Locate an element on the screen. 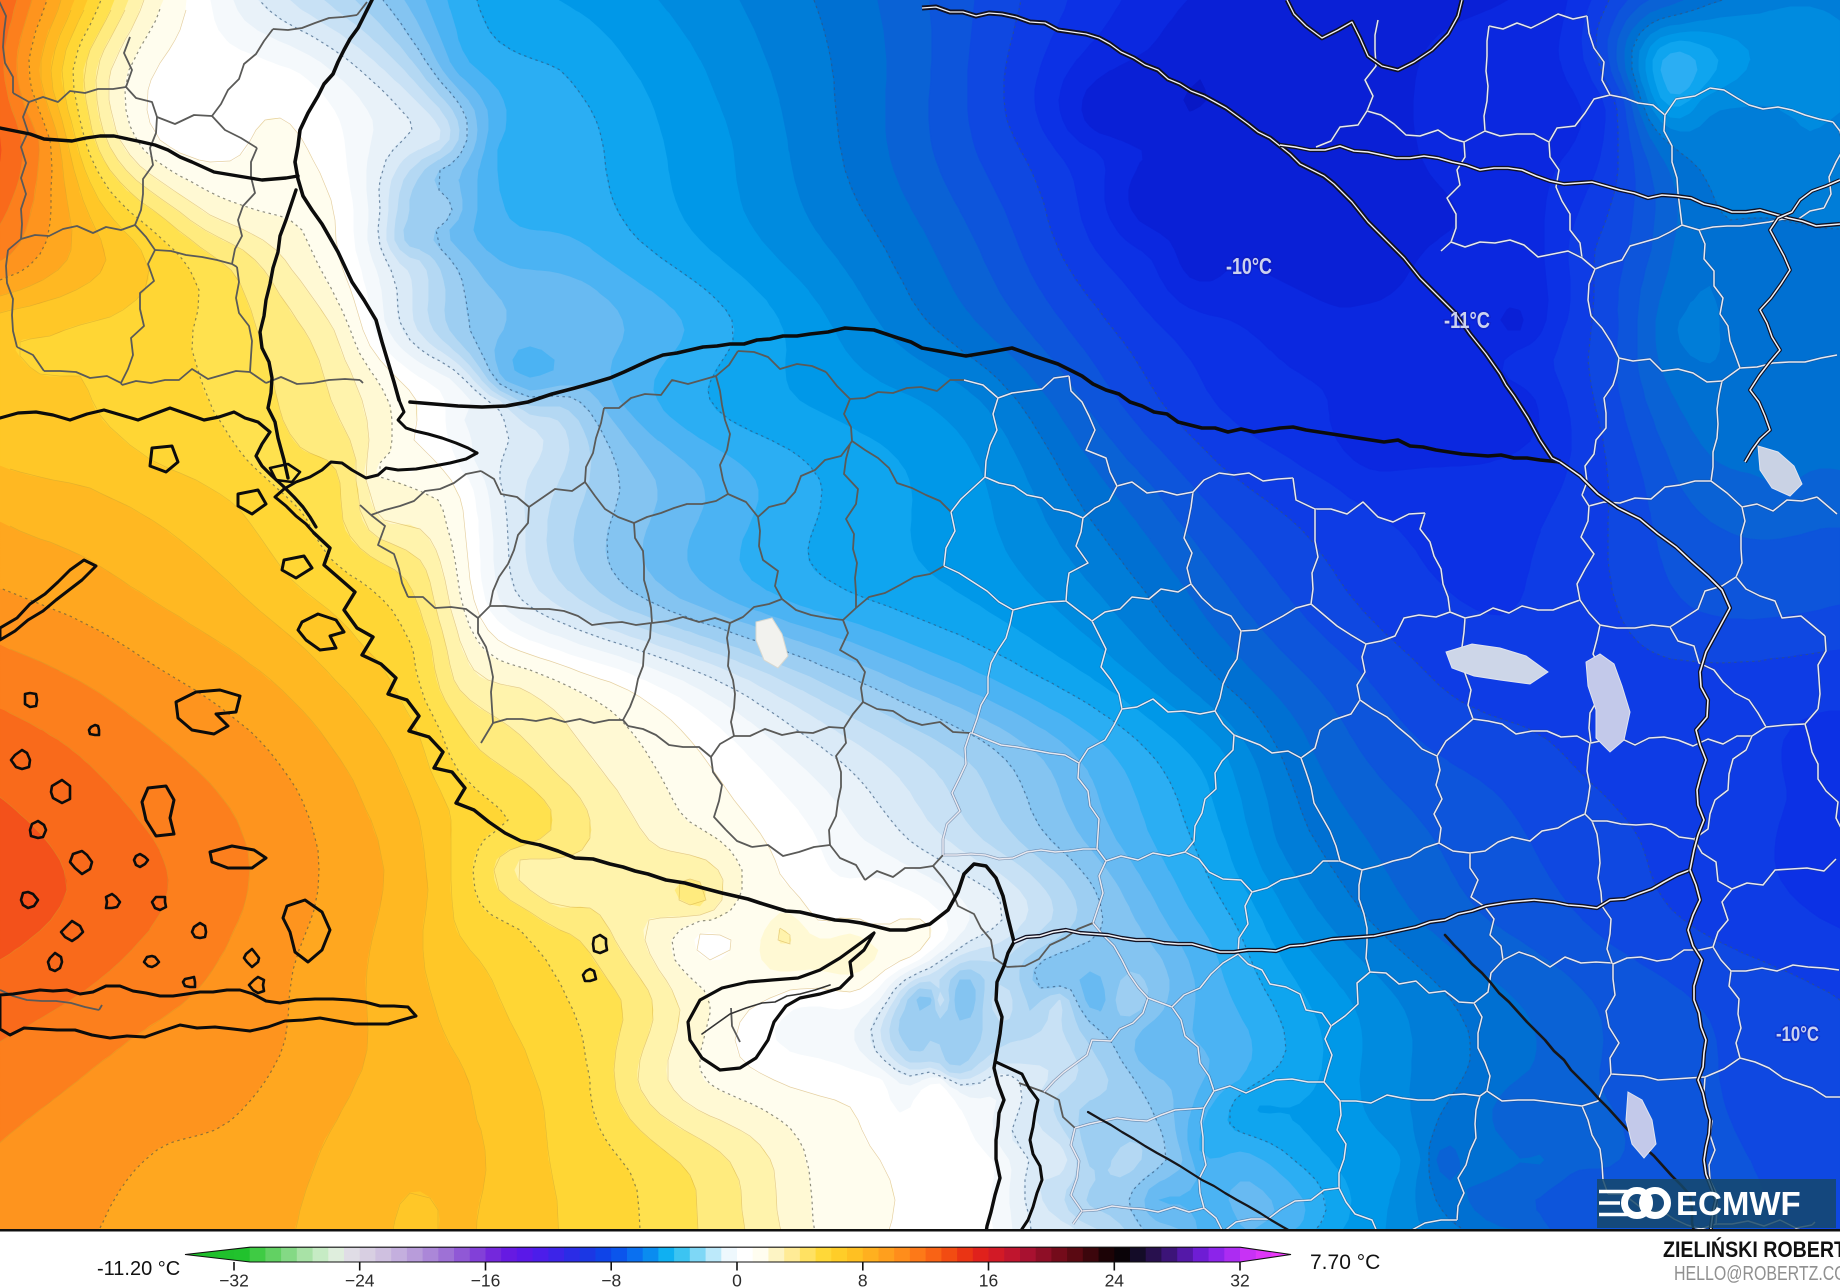  svg-text: ZIELIŃSKI ROBERT is located at coordinates (1751, 1249).